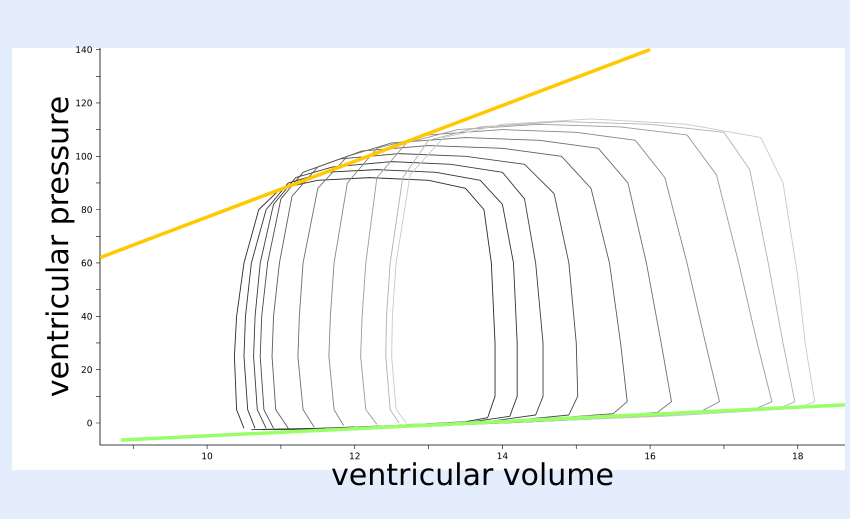 Image resolution: width=850 pixels, height=519 pixels. I want to click on y-tick-label: 100, so click(84, 156).